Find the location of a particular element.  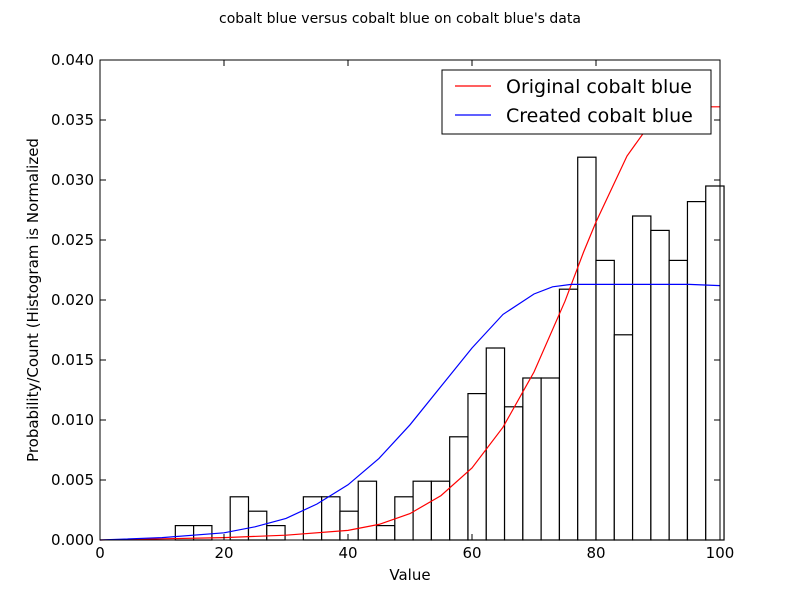

y-tick-label: 0.040 is located at coordinates (72, 60).